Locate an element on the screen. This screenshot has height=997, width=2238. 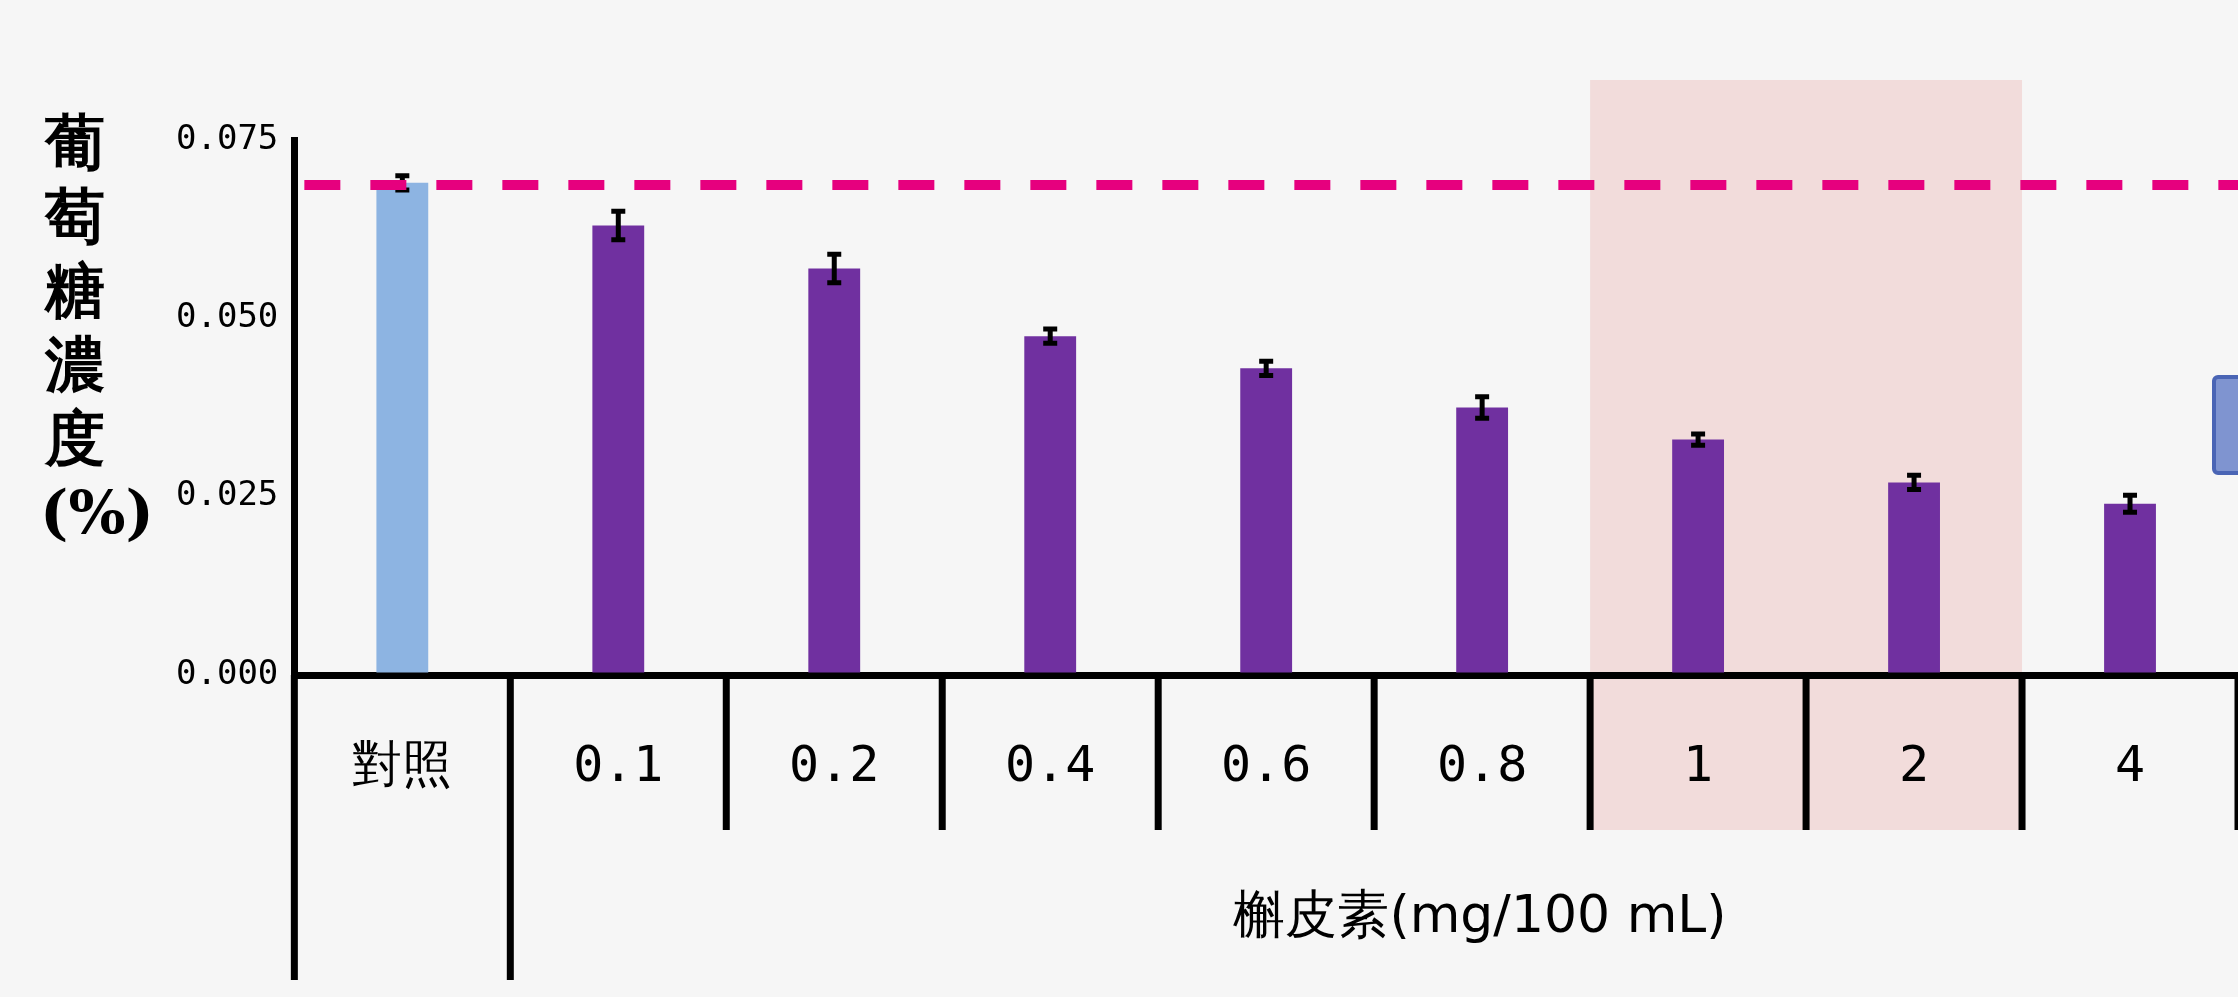
x-tick-label: 1 is located at coordinates (1698, 763).